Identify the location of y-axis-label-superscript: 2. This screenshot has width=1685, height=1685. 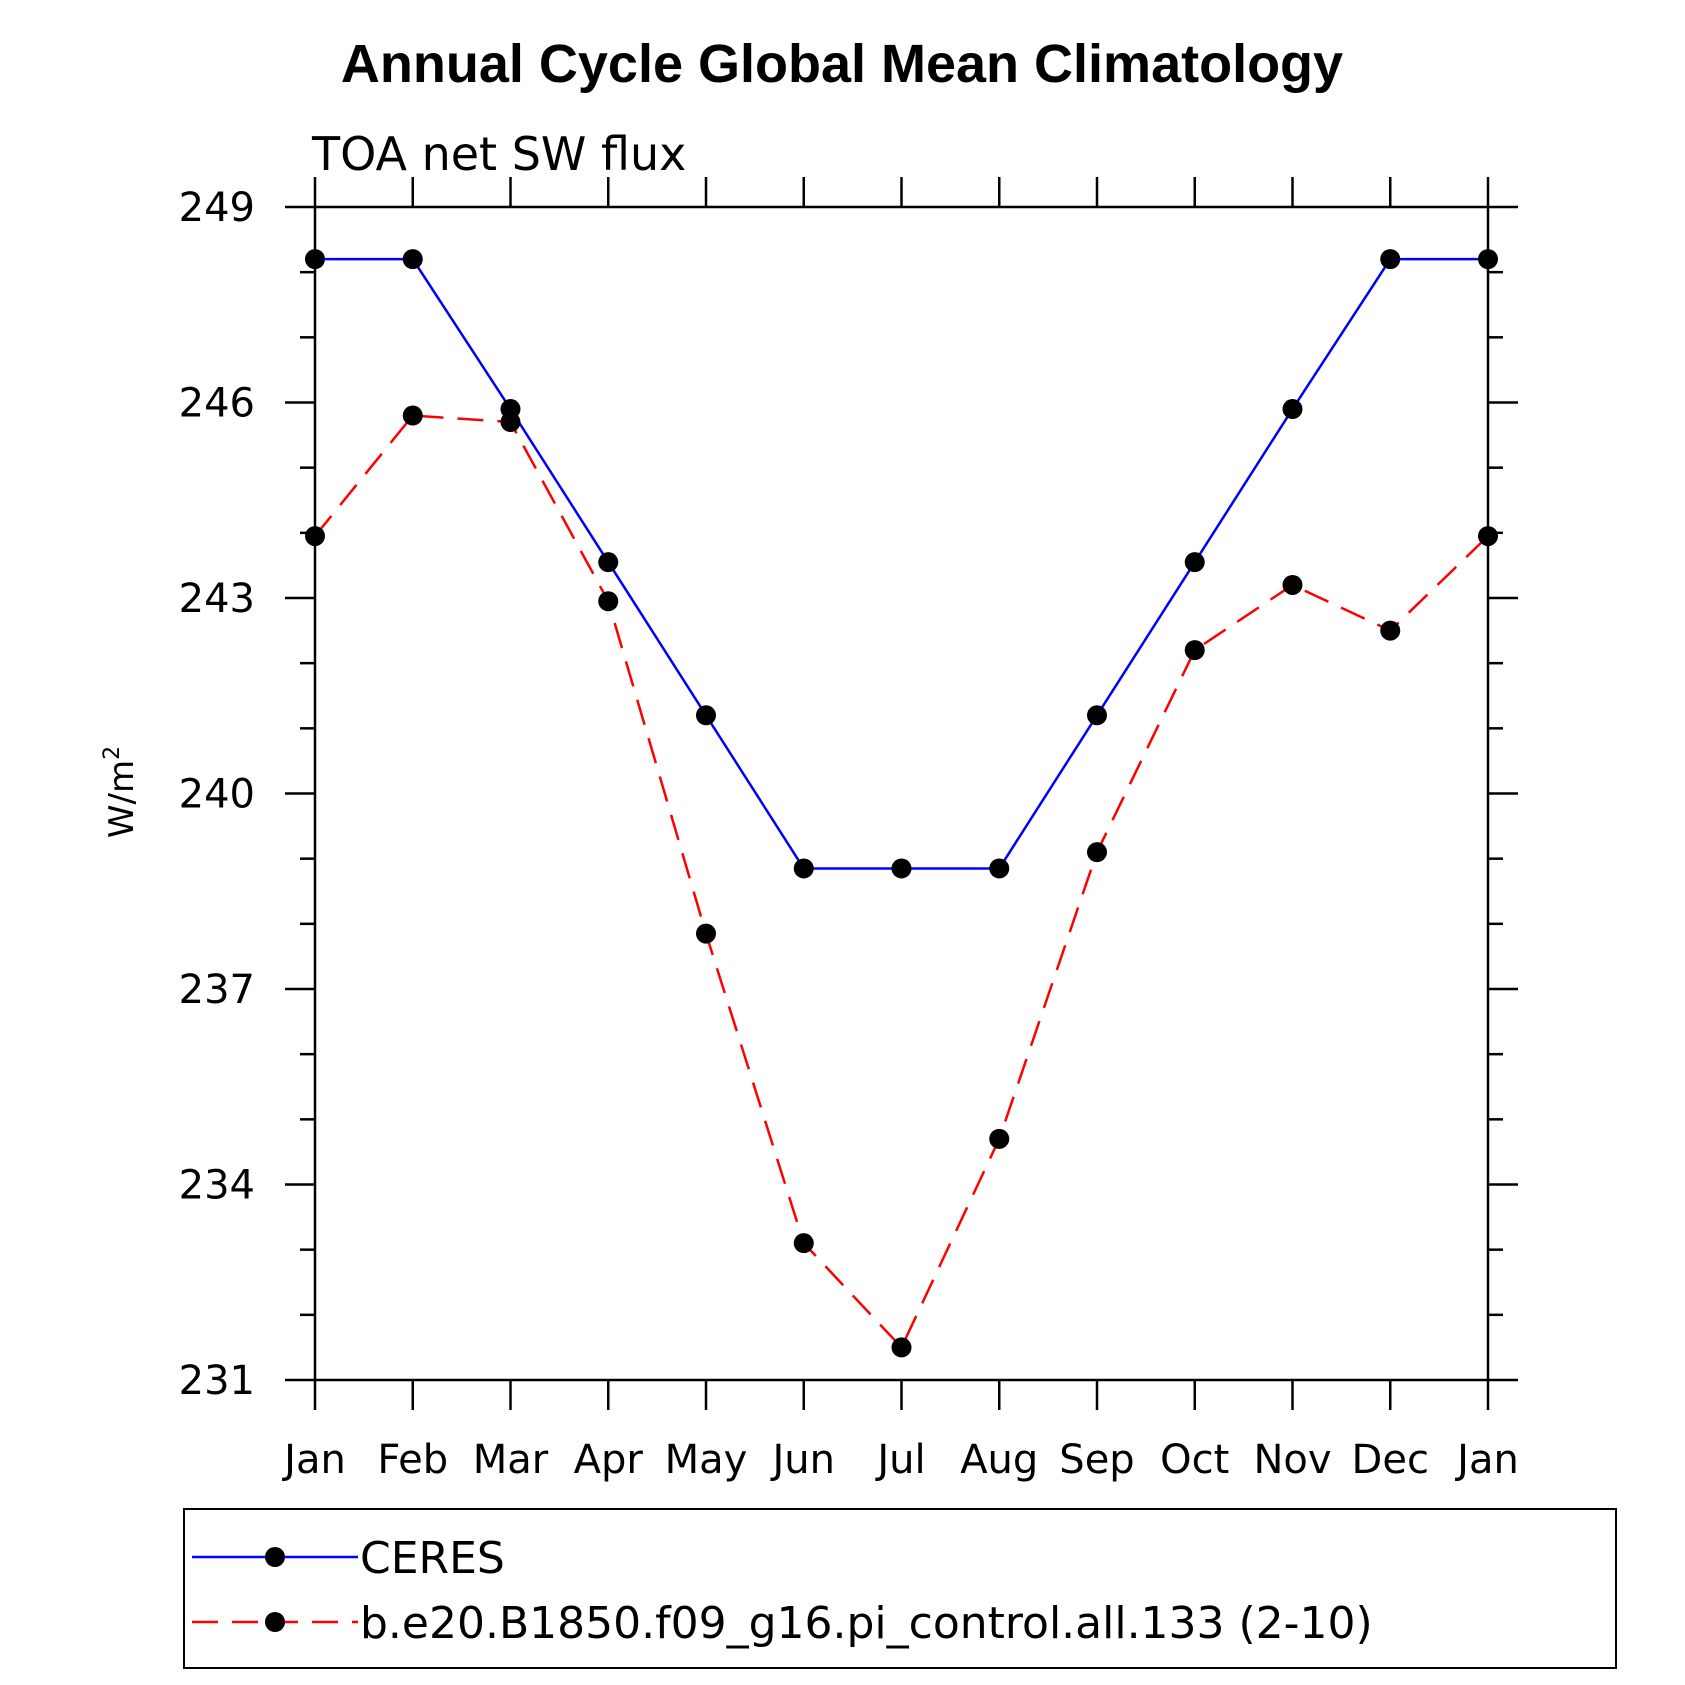
(112, 753).